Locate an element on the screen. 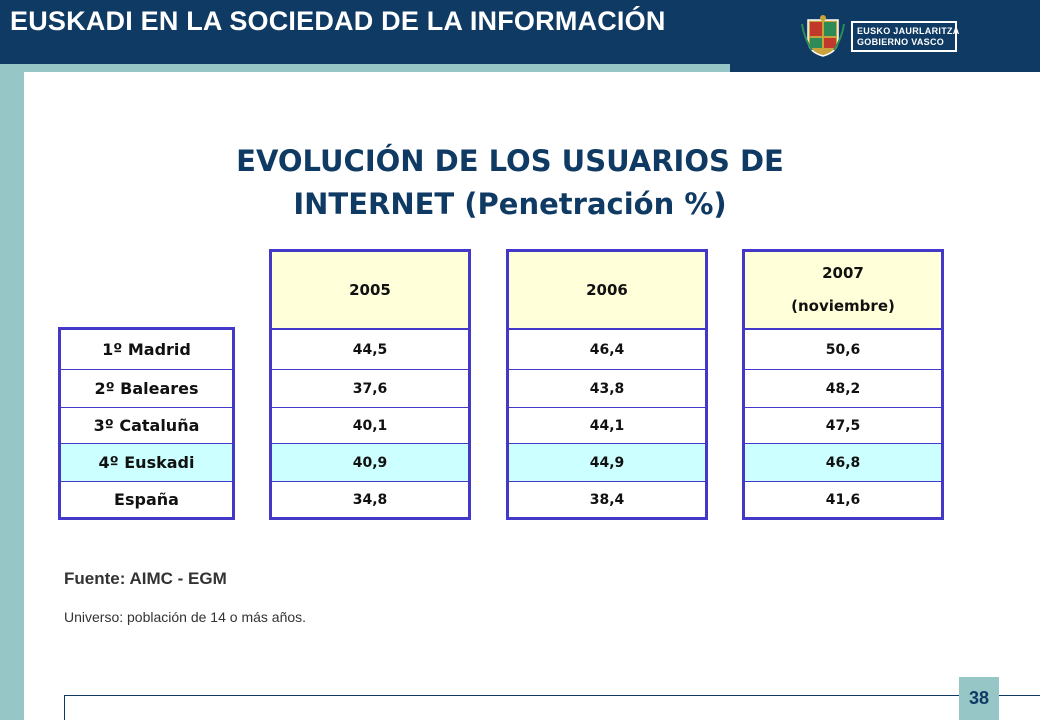 Image resolution: width=1040 pixels, height=720 pixels. logo-text-box: EUSKO JAURLARITZA GOBIERNO VASCO is located at coordinates (905, 36).